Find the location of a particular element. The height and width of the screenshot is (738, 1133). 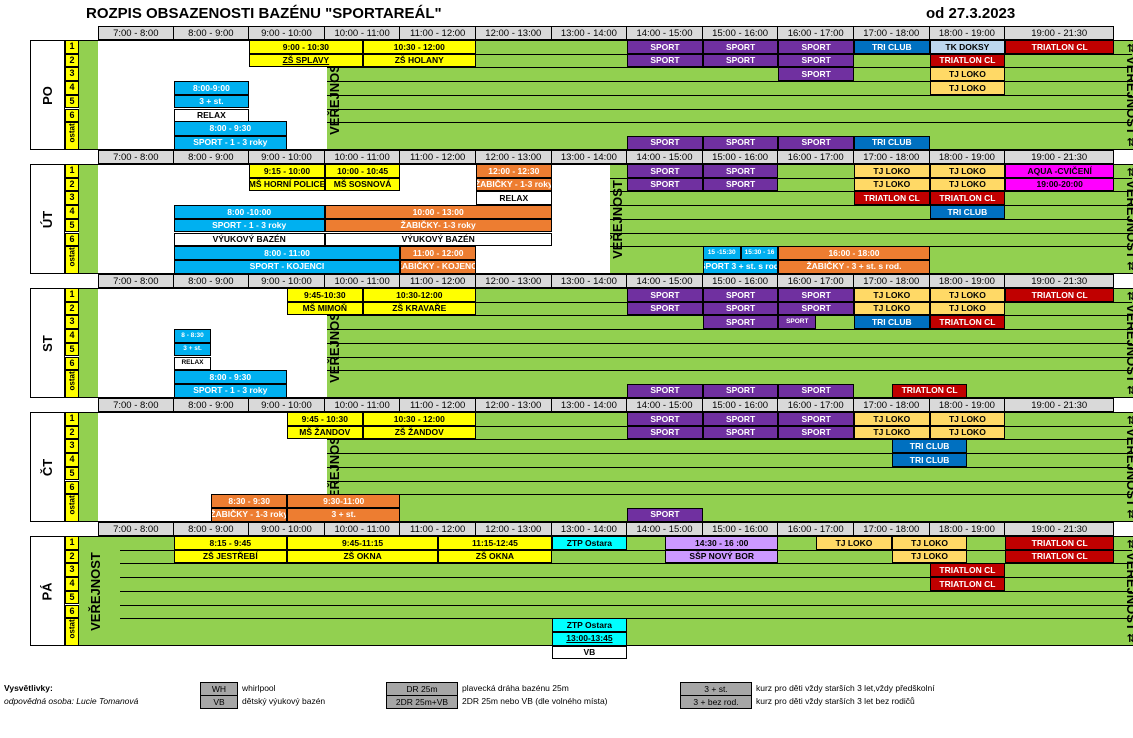

booking-block: ZŠ HOLANY is located at coordinates (419, 60).